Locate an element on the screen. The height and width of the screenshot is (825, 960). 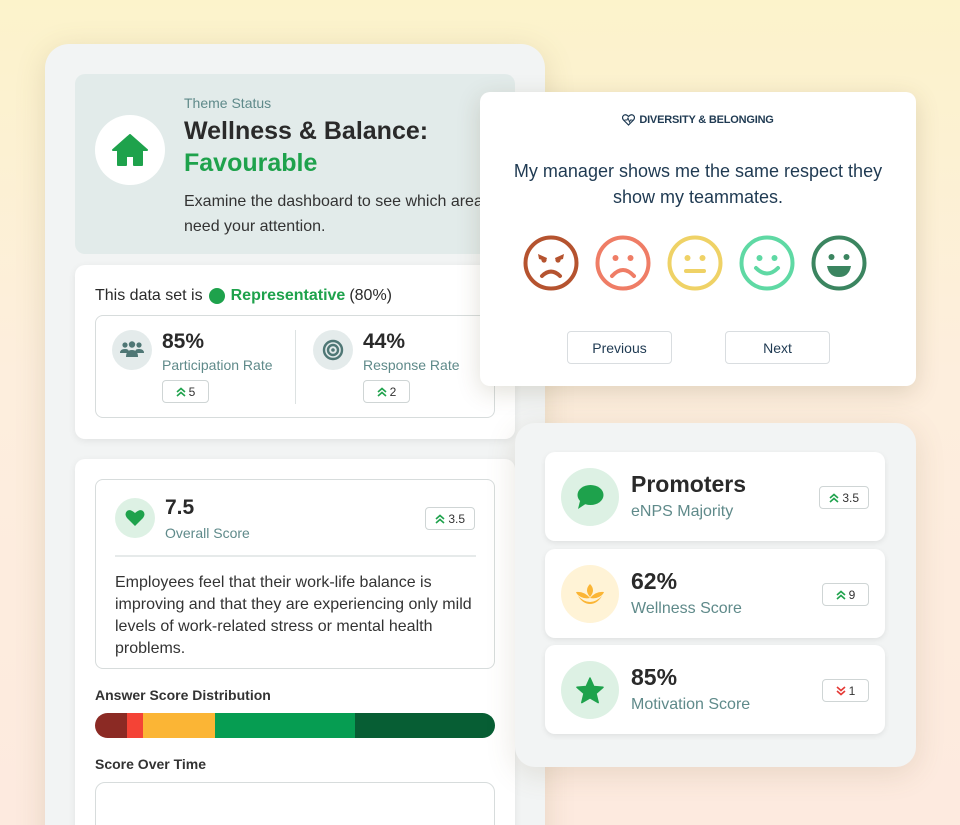
metric-value: 85% is located at coordinates (654, 677).